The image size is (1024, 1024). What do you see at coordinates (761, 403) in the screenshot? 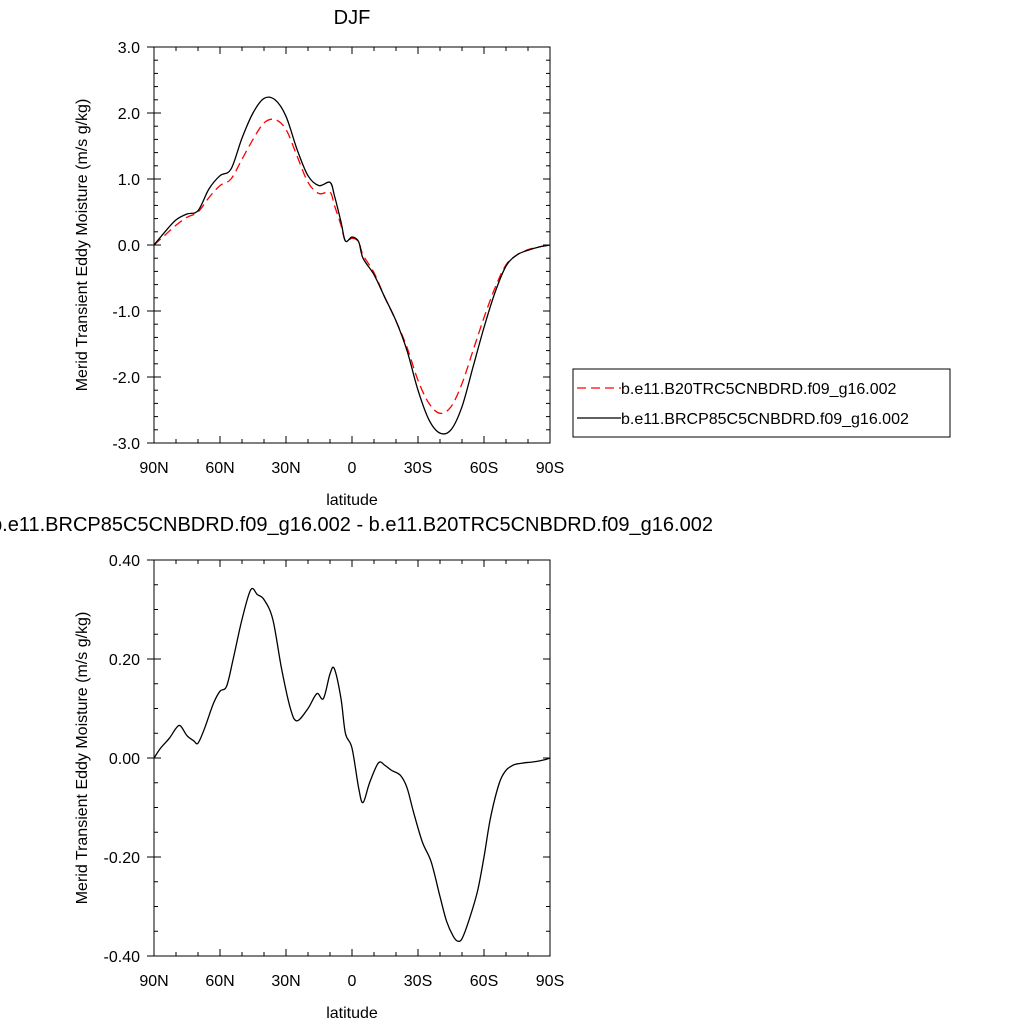
I see `legend-box` at bounding box center [761, 403].